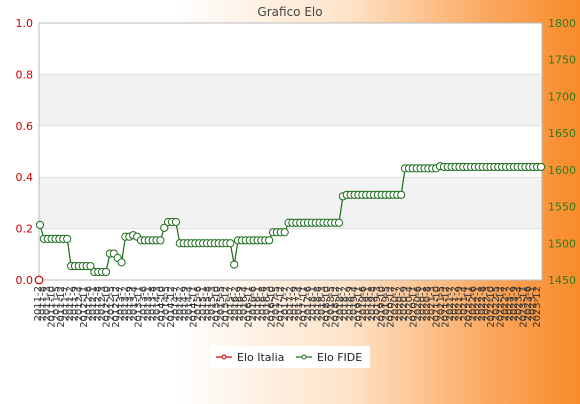 Image resolution: width=580 pixels, height=404 pixels. I want to click on x-tick-label: 2019-3, so click(377, 303).